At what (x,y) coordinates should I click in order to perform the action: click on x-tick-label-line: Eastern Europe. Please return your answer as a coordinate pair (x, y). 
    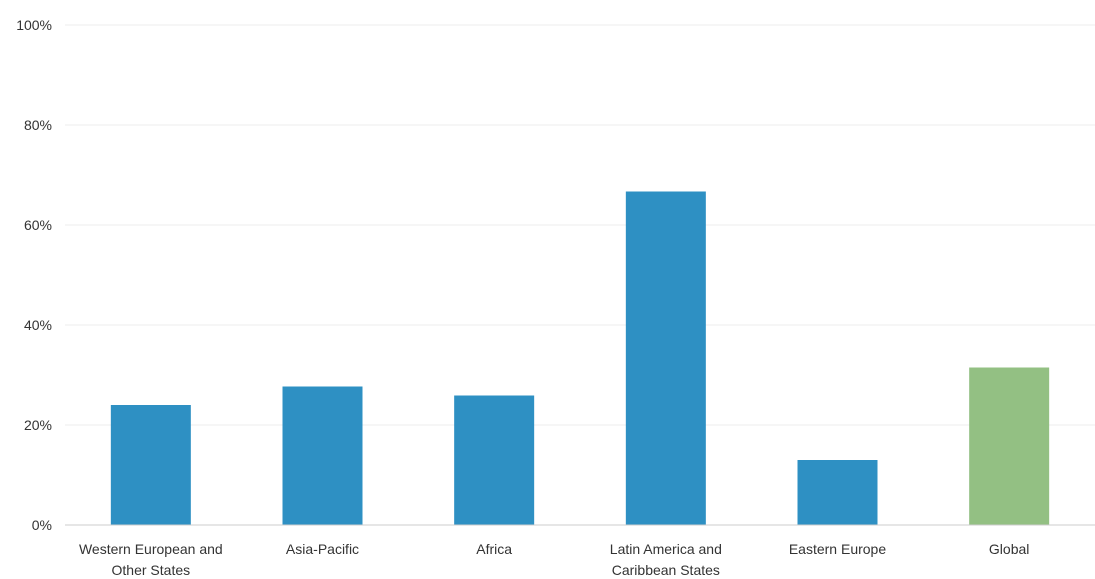
    Looking at the image, I should click on (837, 549).